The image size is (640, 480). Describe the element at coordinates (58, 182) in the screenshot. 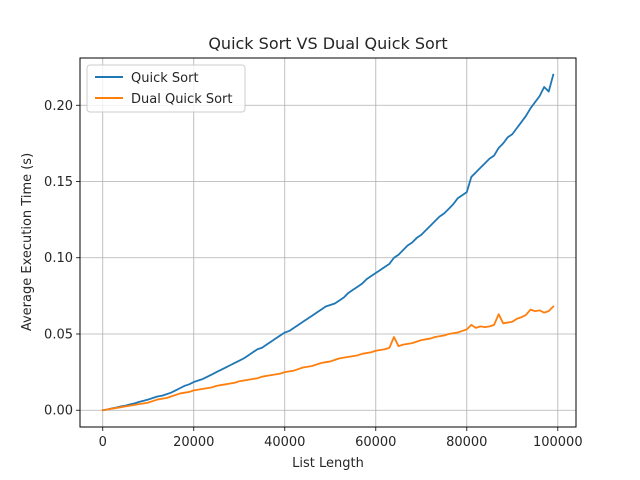

I see `y-tick-label: 0.15` at that location.